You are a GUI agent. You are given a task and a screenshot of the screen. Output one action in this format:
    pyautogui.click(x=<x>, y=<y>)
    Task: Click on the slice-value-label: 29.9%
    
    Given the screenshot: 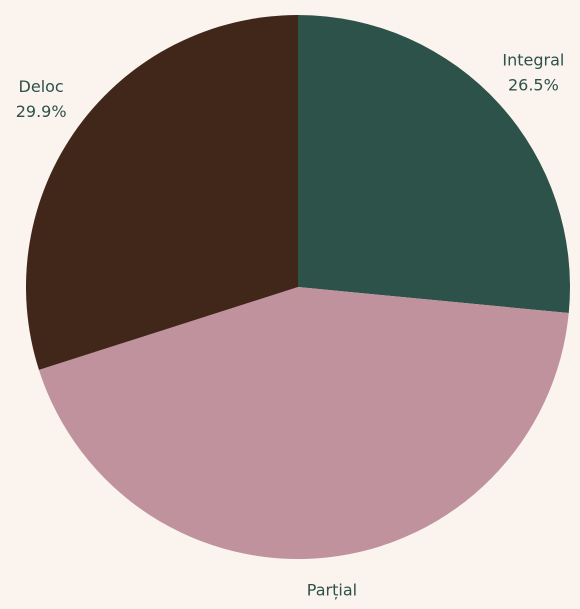 What is the action you would take?
    pyautogui.click(x=41, y=111)
    